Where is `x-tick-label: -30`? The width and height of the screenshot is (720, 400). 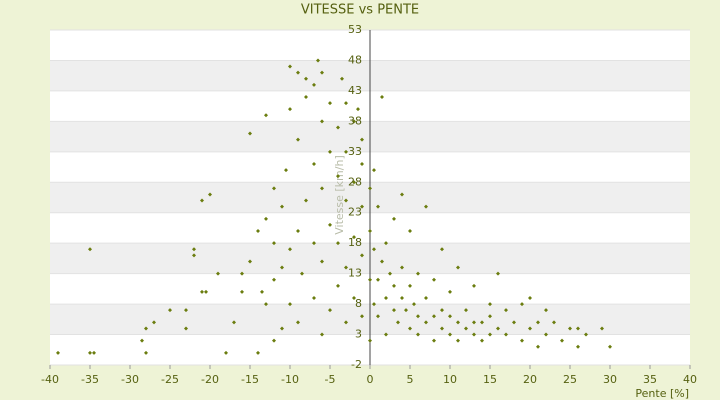 x-tick-label: -30 is located at coordinates (130, 379).